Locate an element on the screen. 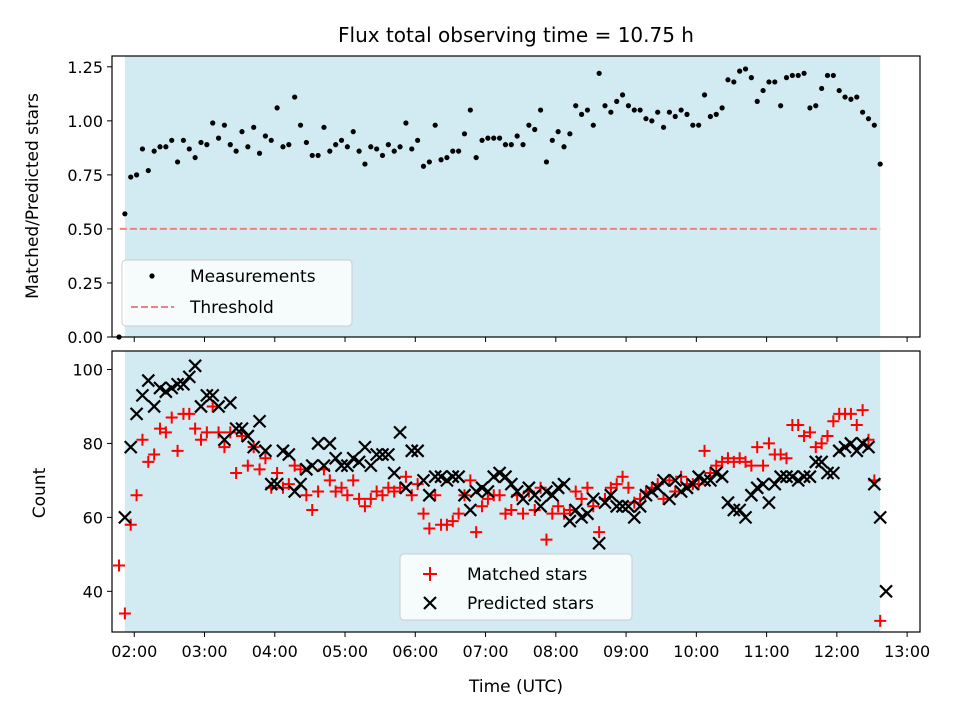 Image resolution: width=960 pixels, height=720 pixels. top-legend: Measurements Threshold is located at coordinates (237, 293).